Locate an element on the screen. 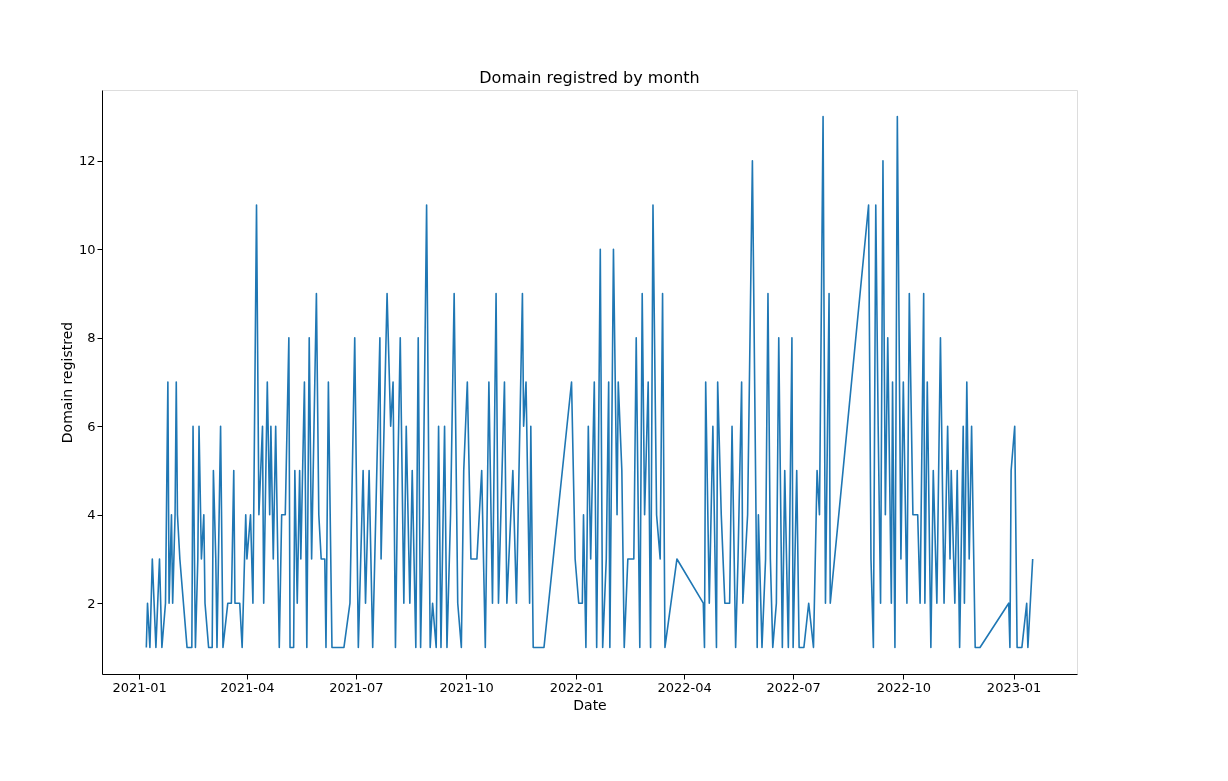 This screenshot has width=1228, height=781. x-tick-label: 2021-07 is located at coordinates (356, 687).